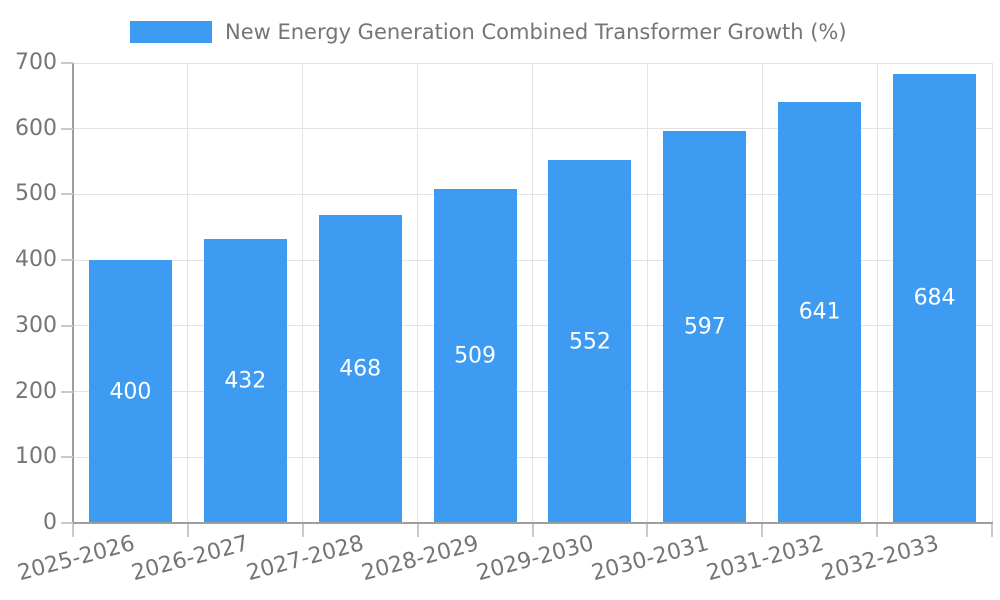 The height and width of the screenshot is (600, 1000). I want to click on bar: 400, so click(130, 391).